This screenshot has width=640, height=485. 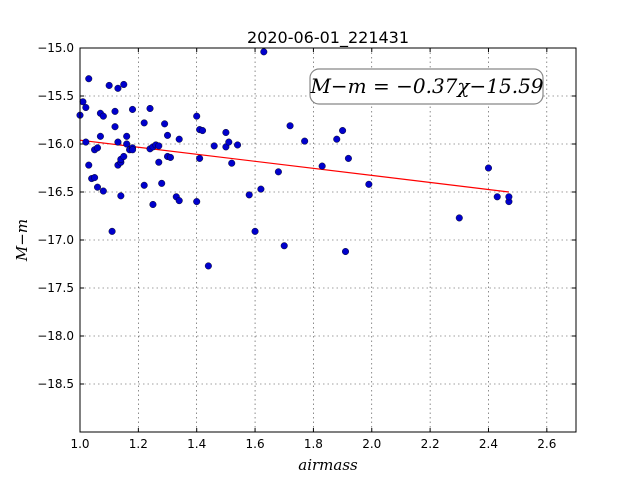 I want to click on y-tick-label: −16.0, so click(x=55, y=144).